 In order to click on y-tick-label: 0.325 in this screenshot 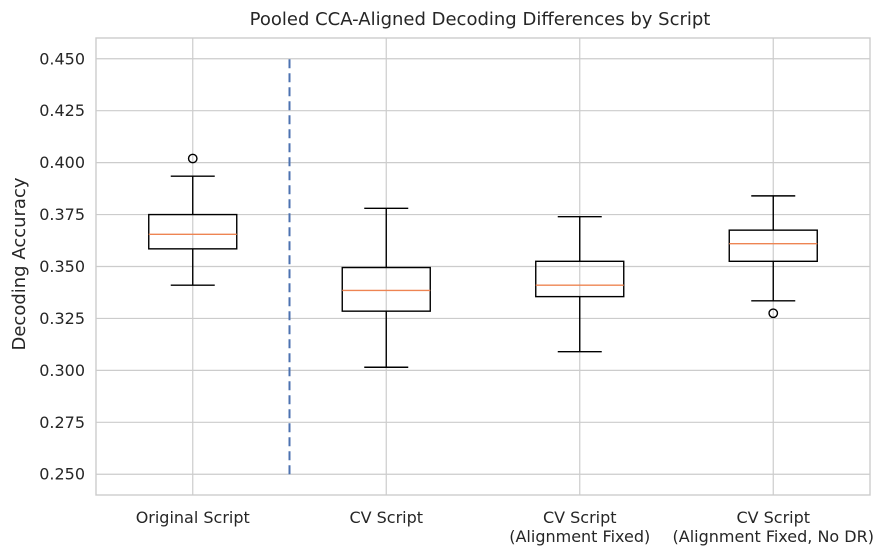, I will do `click(62, 318)`.